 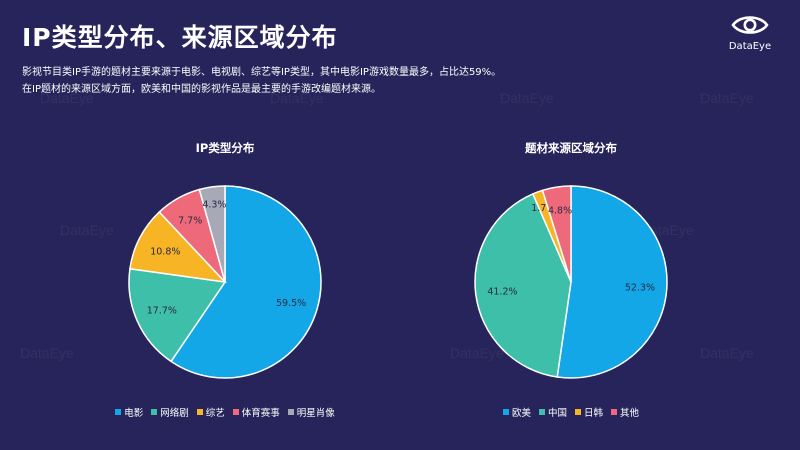 What do you see at coordinates (162, 311) in the screenshot?
I see `data-label: 17.7%` at bounding box center [162, 311].